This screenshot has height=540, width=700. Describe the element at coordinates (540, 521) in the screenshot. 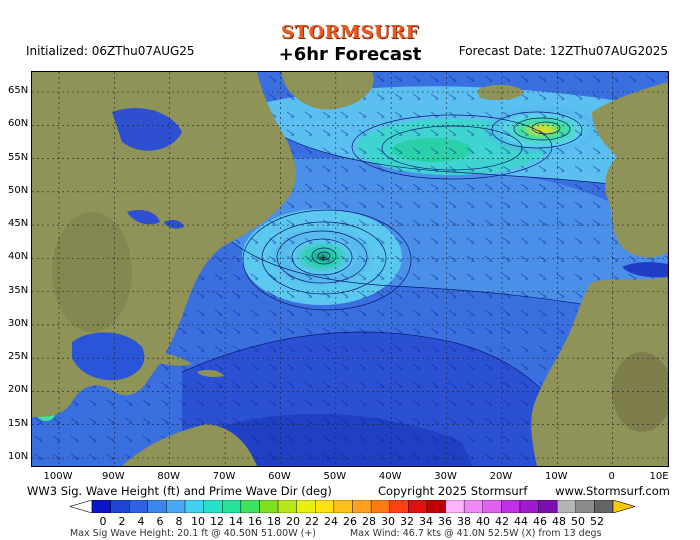

I see `colorbar-tick-label: 46` at that location.